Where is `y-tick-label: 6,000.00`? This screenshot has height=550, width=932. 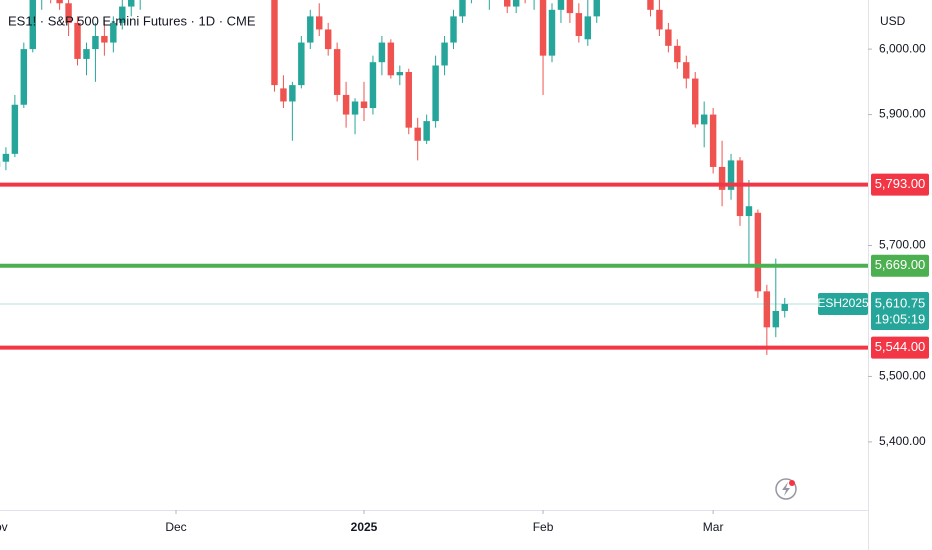 y-tick-label: 6,000.00 is located at coordinates (902, 48).